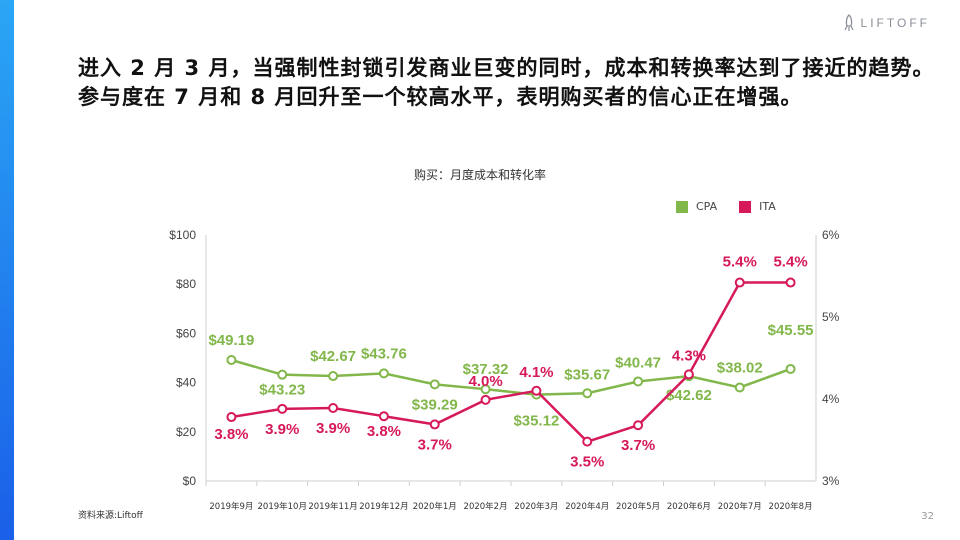  I want to click on data-label-cpa: $38.02, so click(740, 367).